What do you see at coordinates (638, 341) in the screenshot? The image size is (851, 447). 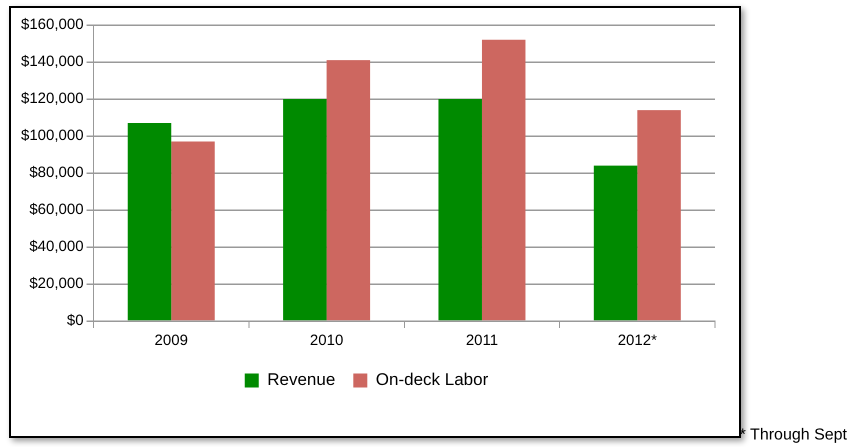 I see `x-tick-label: 2012*` at bounding box center [638, 341].